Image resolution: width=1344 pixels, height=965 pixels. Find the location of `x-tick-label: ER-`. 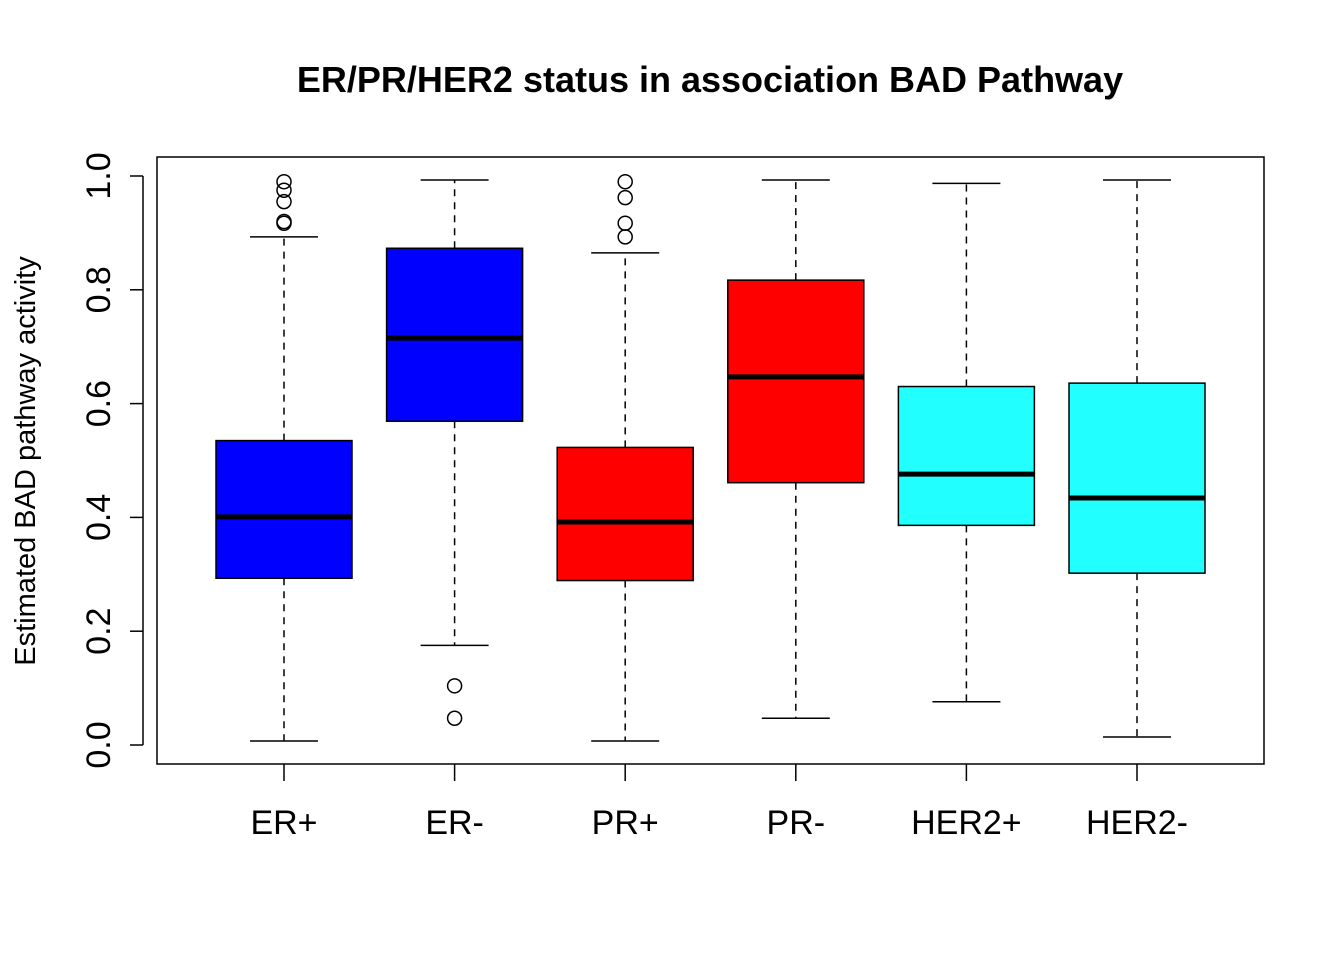

x-tick-label: ER- is located at coordinates (454, 823).